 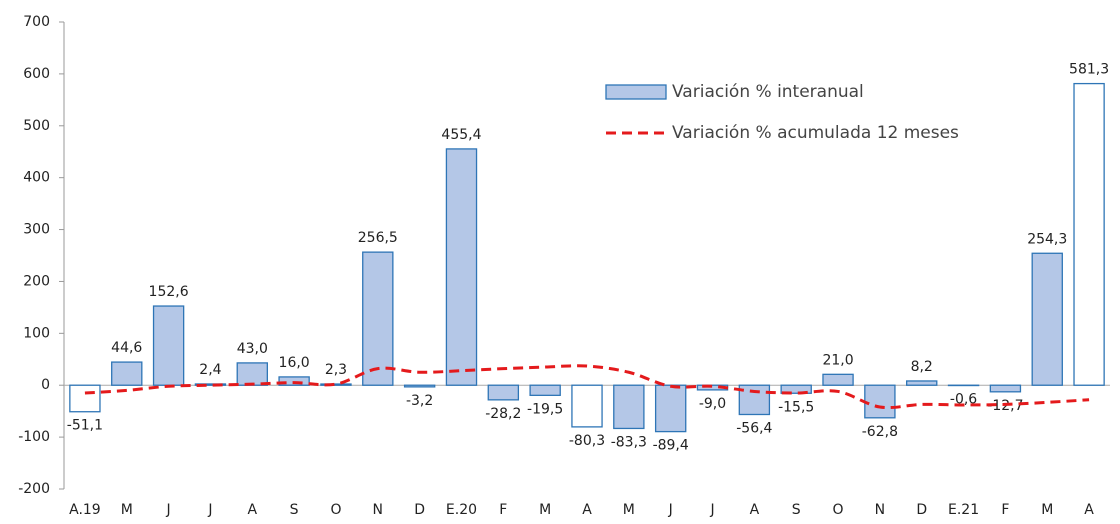 What do you see at coordinates (461, 135) in the screenshot?
I see `data-label: 455,4` at bounding box center [461, 135].